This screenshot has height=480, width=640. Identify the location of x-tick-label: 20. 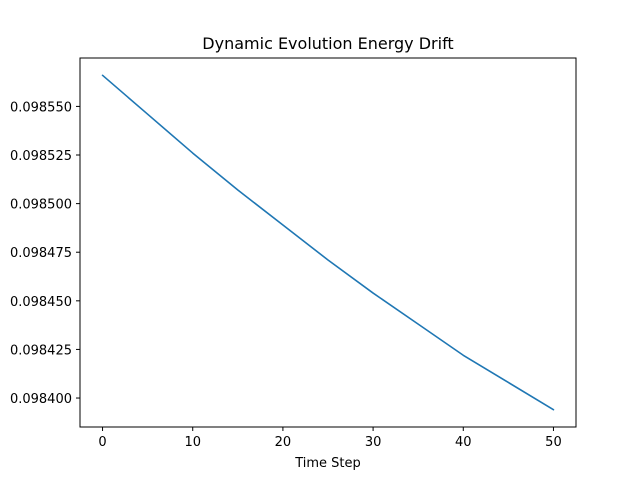
(283, 442).